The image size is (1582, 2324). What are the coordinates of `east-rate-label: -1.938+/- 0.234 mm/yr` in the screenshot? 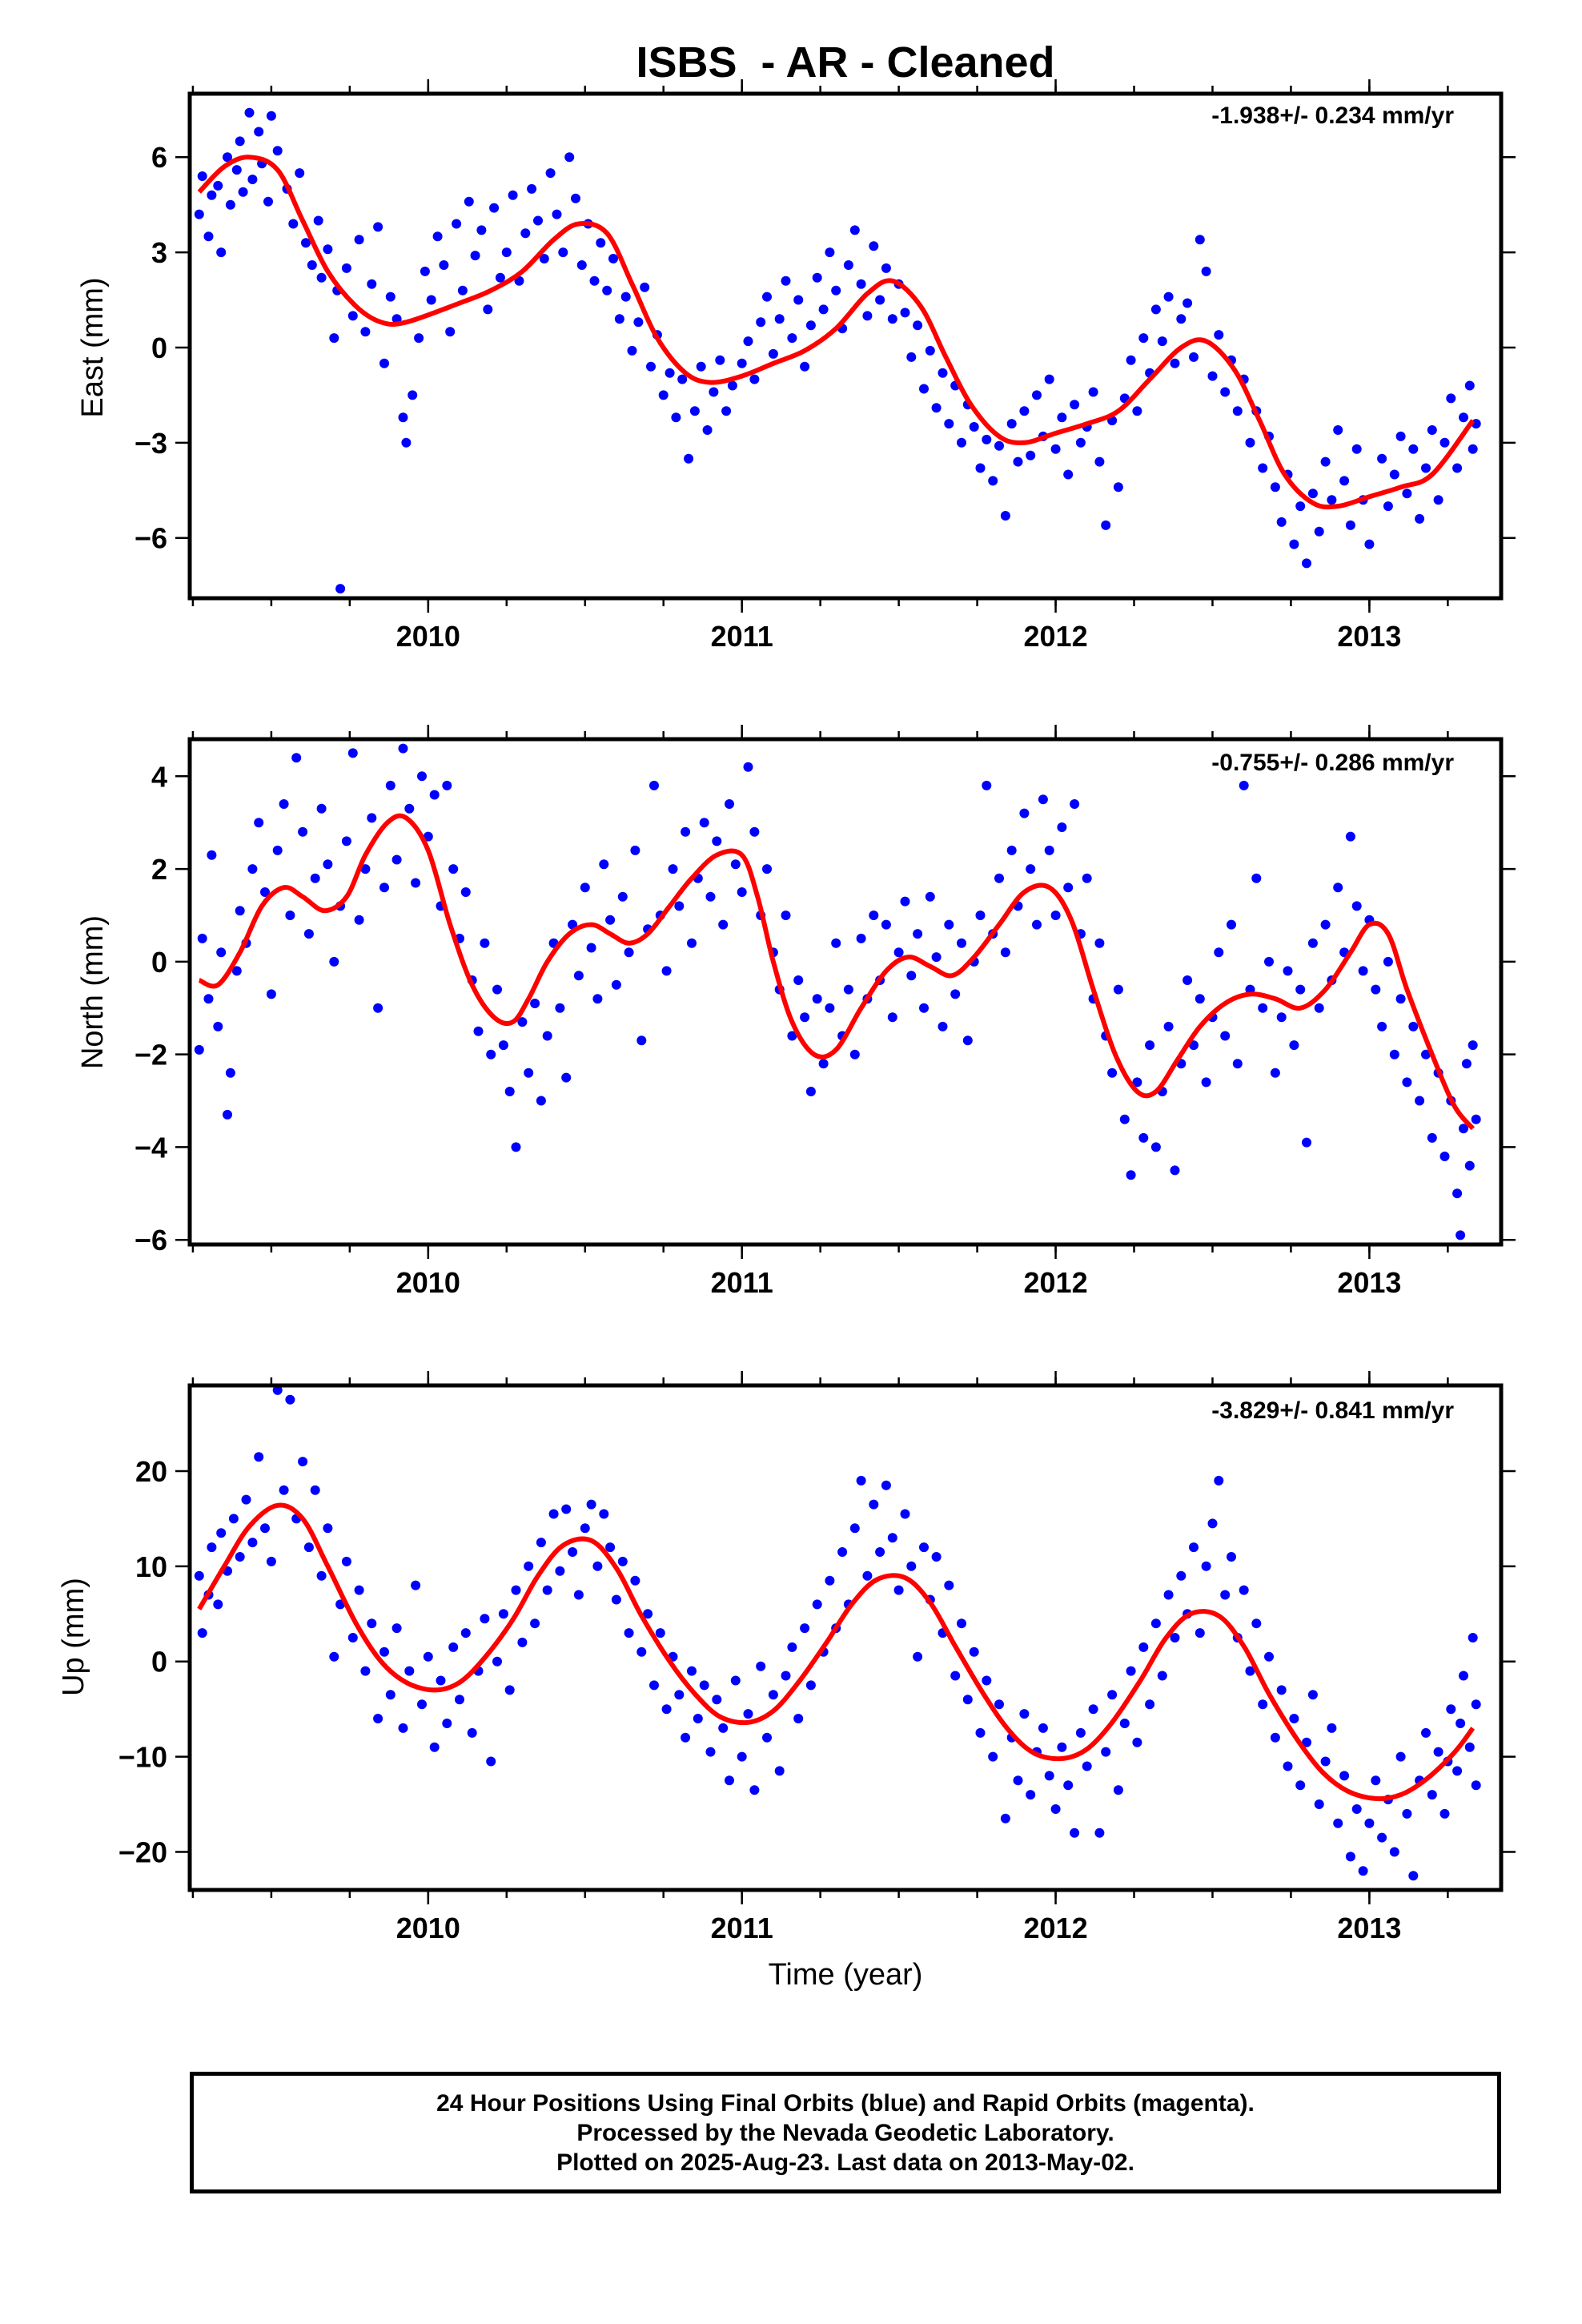 It's located at (1332, 116).